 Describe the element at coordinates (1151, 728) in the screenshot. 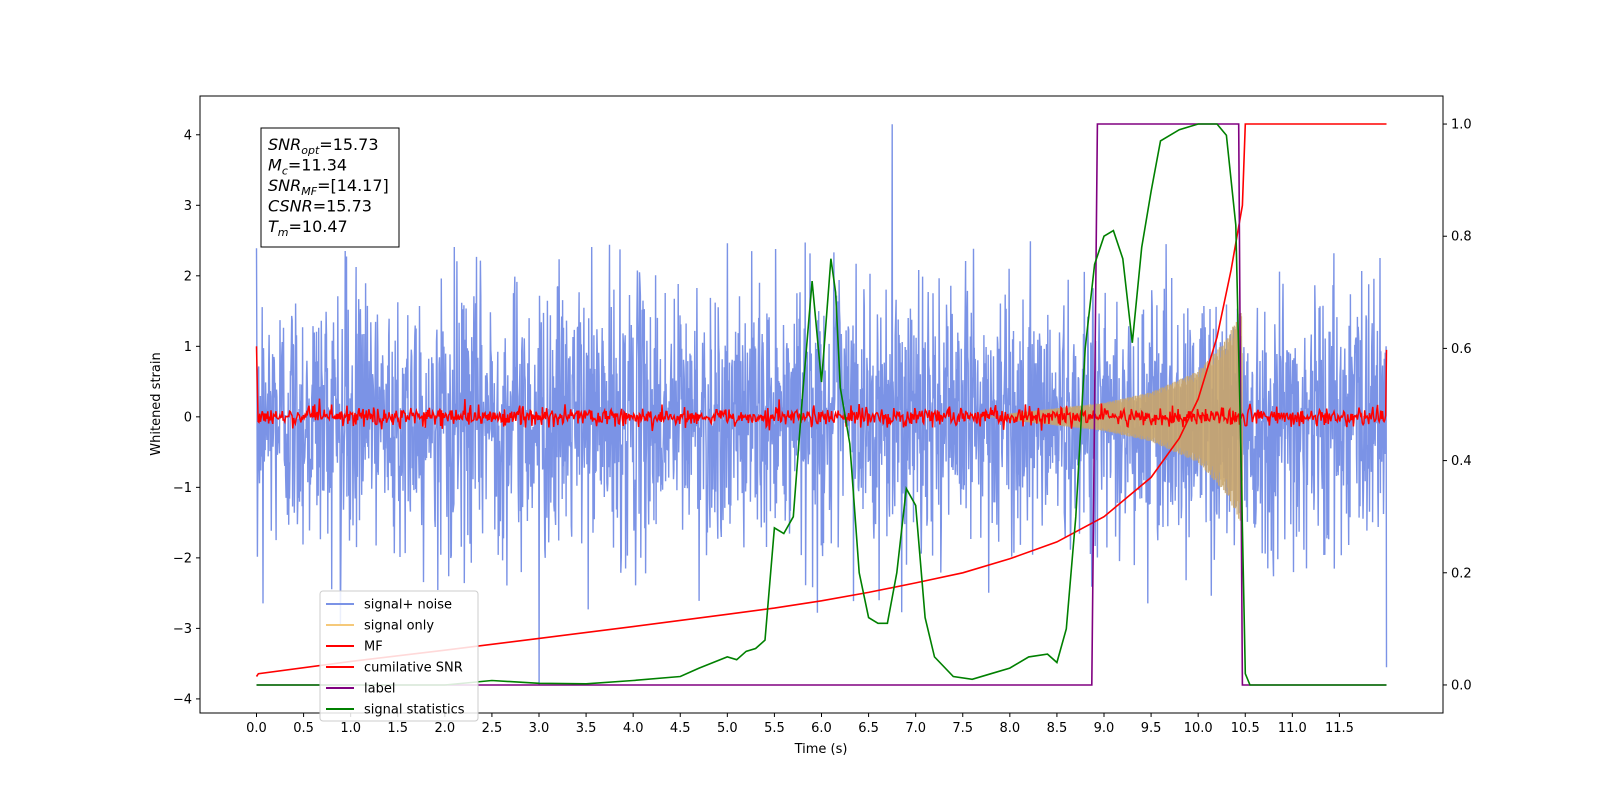

I see `x-tick-label: 9.5` at that location.